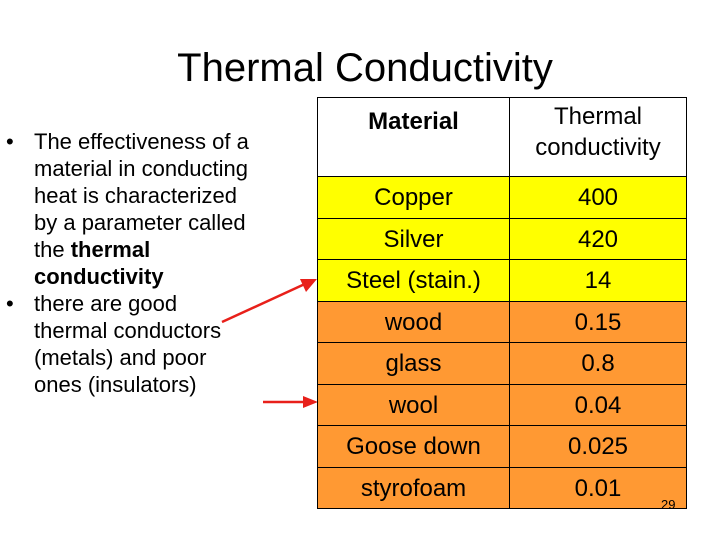  I want to click on term-thermal: thermal, so click(110, 249).